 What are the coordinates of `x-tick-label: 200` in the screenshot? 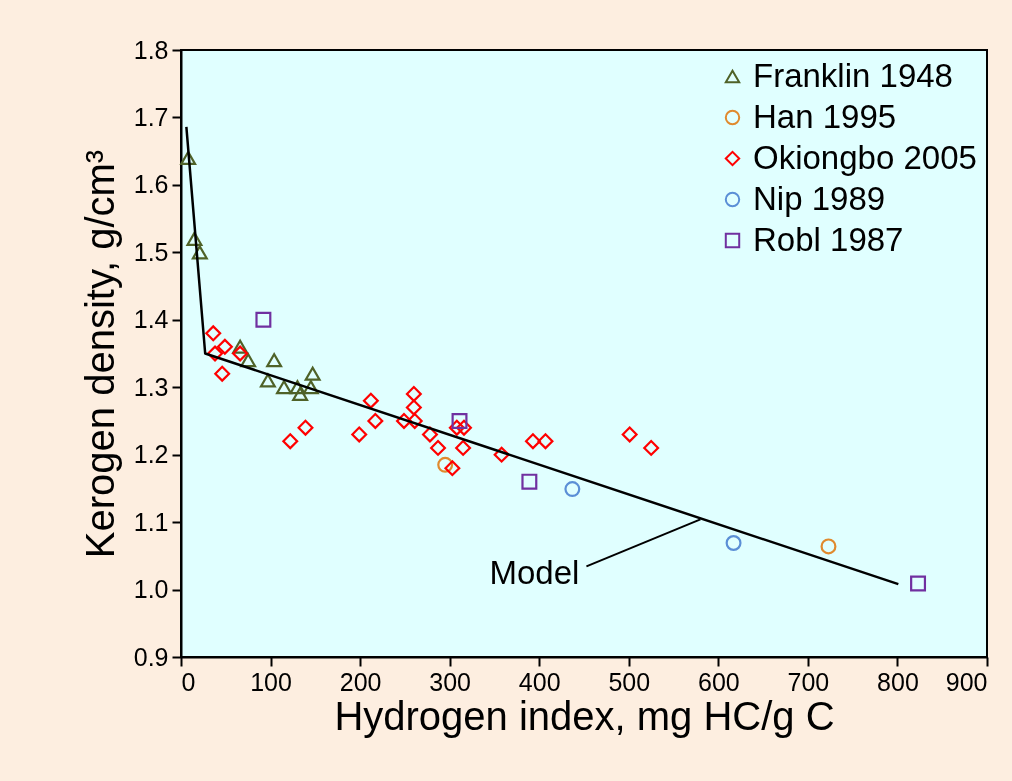 It's located at (360, 681).